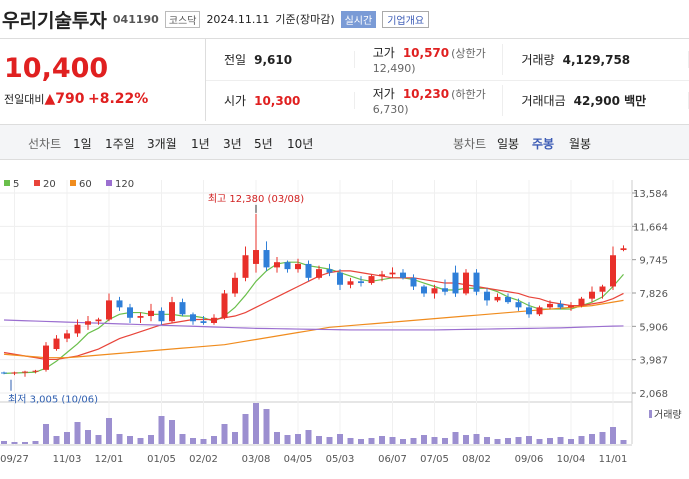  I want to click on quote-label: 거래대금, so click(543, 101).